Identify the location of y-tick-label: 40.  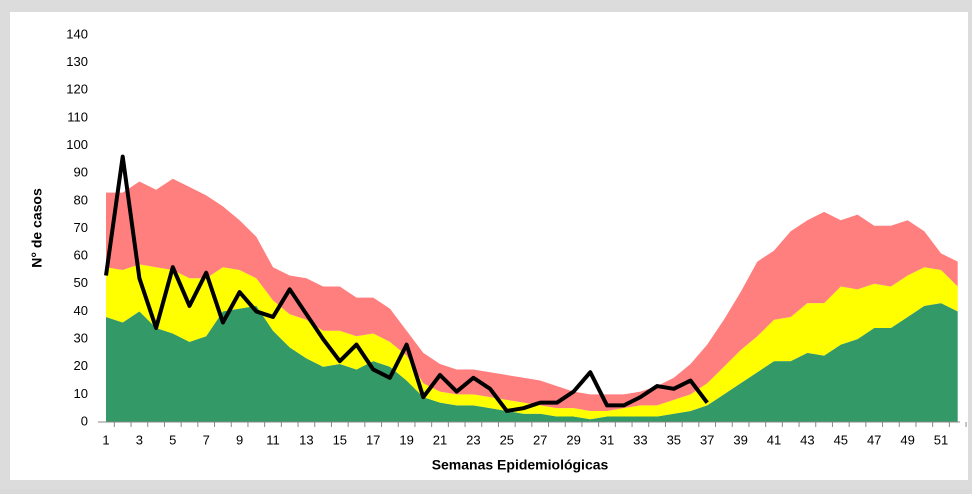
(81, 310).